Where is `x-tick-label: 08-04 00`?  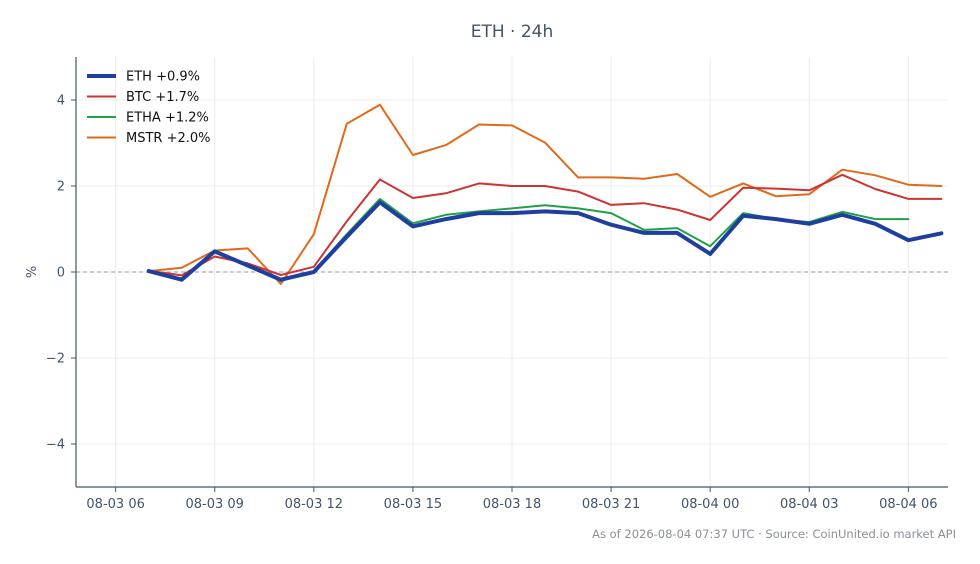
x-tick-label: 08-04 00 is located at coordinates (710, 504).